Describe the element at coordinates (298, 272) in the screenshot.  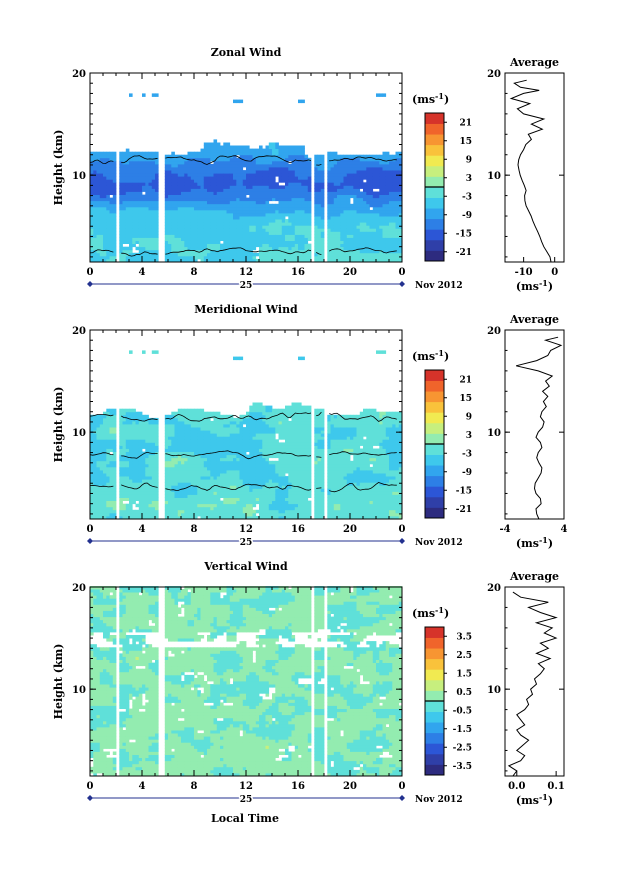
I see `x-tick-label: 16` at that location.